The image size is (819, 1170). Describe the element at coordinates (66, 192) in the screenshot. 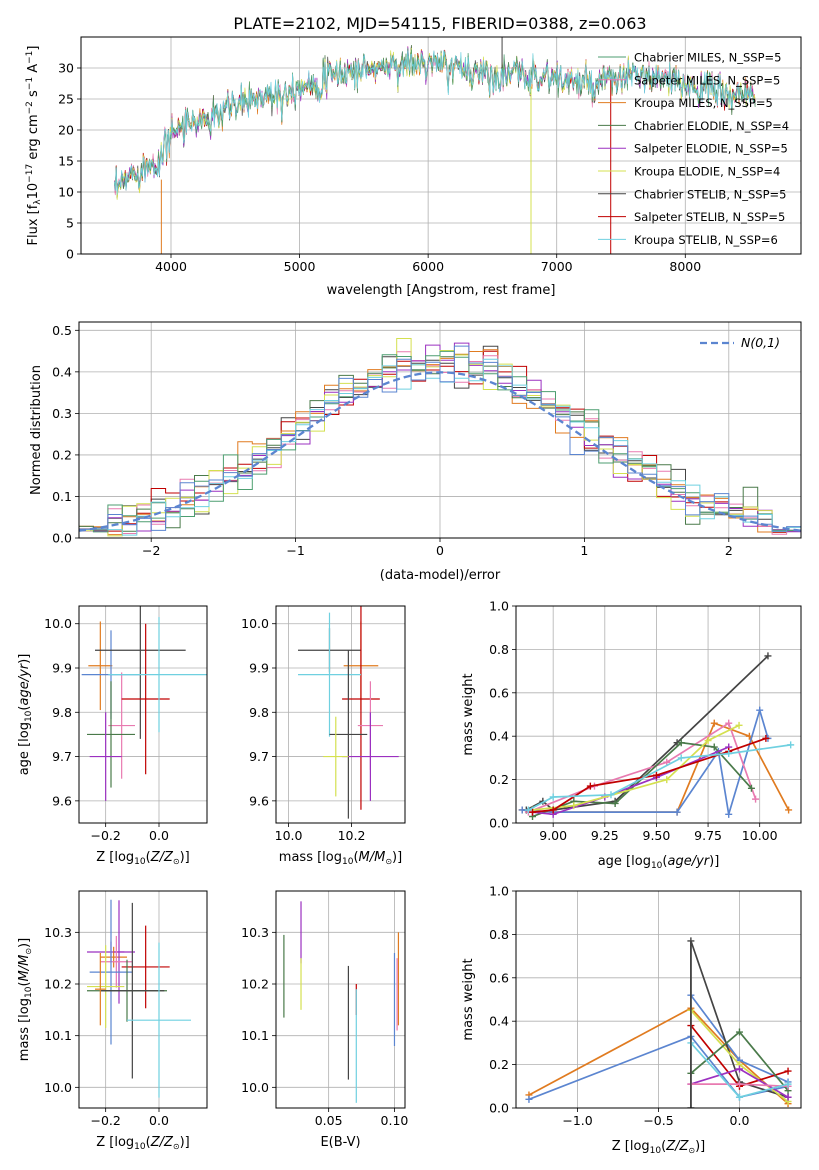

I see `y-tick-label: 10` at that location.